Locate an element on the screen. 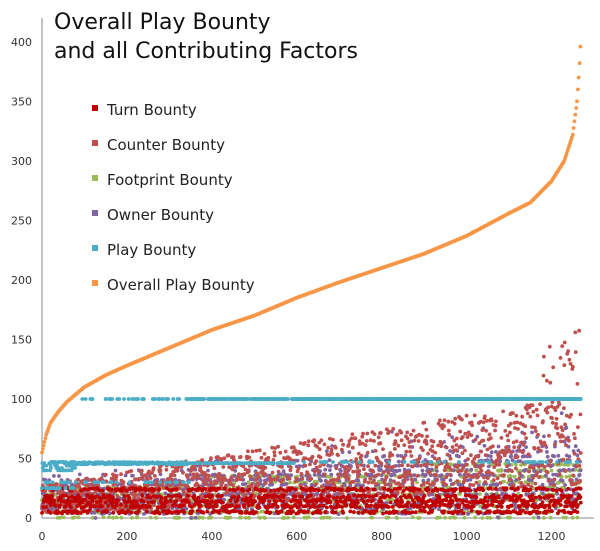 The height and width of the screenshot is (551, 600). y-tick-label: 400 is located at coordinates (21, 42).